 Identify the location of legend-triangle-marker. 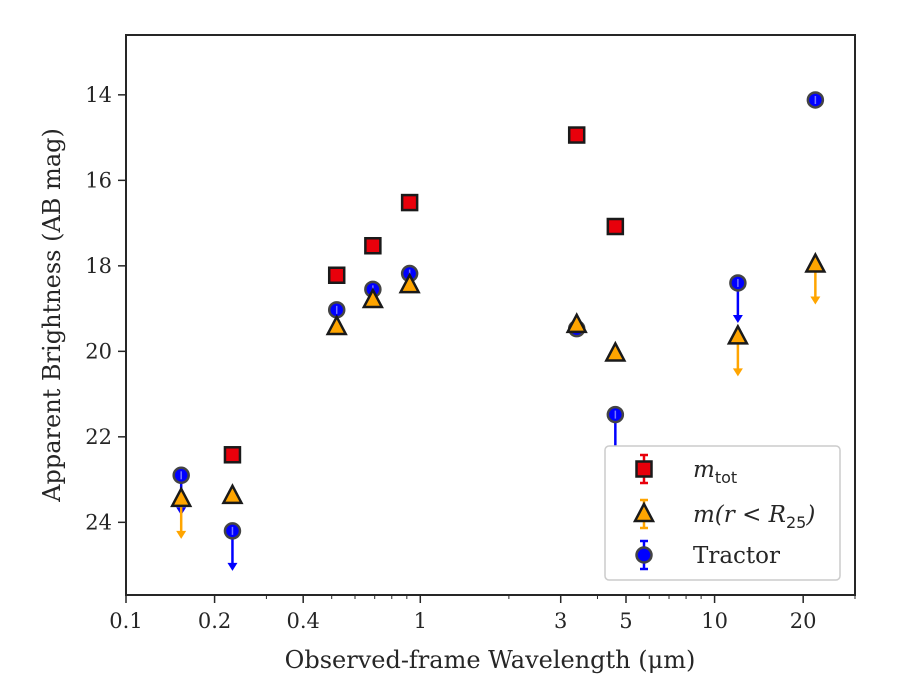
(644, 512).